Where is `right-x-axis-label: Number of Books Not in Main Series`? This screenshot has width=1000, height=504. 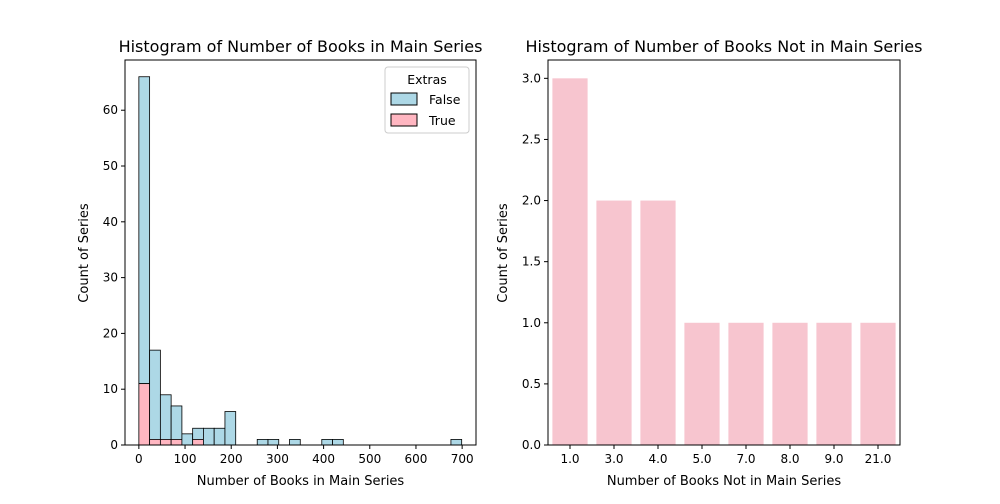
right-x-axis-label: Number of Books Not in Main Series is located at coordinates (724, 481).